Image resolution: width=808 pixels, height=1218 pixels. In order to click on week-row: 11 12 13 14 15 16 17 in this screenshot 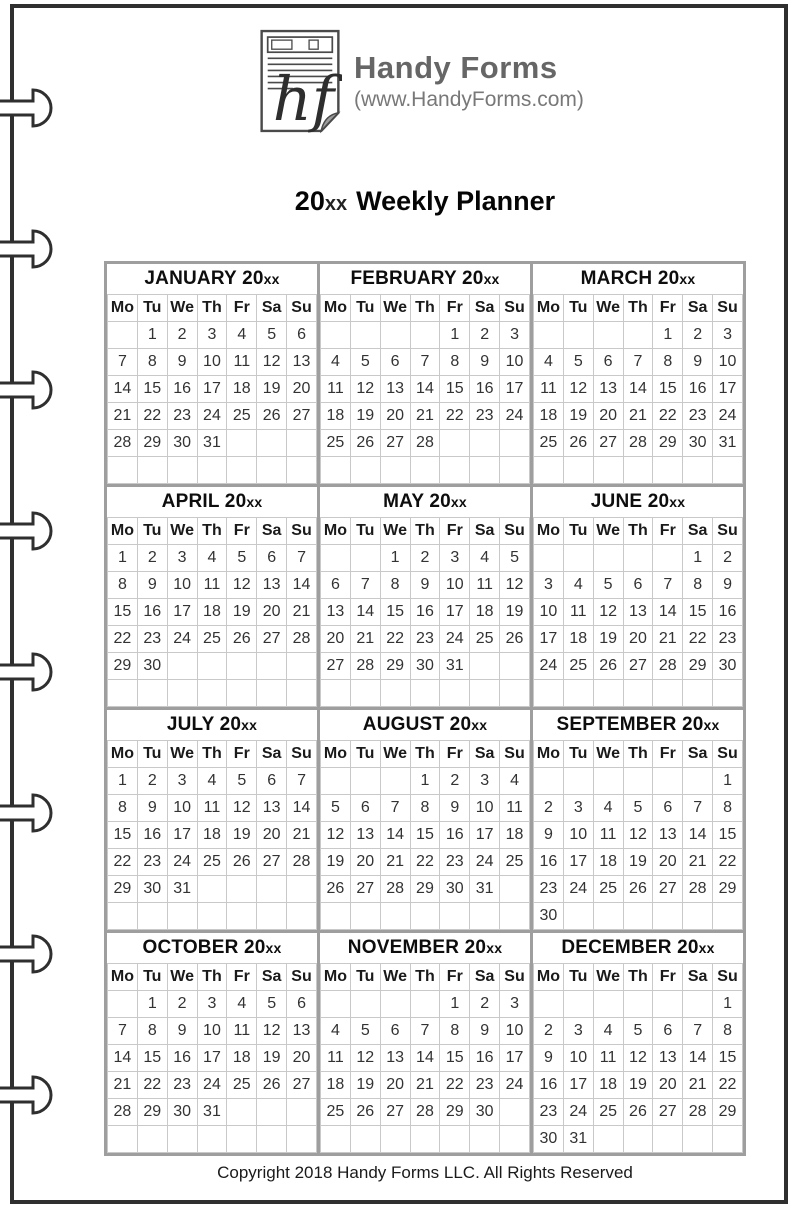, I will do `click(425, 389)`.